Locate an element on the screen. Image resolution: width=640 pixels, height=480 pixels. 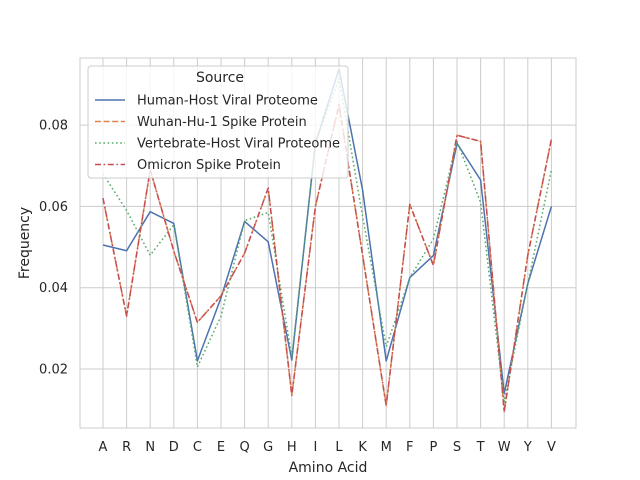
legend-label: Human-Host Viral Proteome is located at coordinates (227, 101).